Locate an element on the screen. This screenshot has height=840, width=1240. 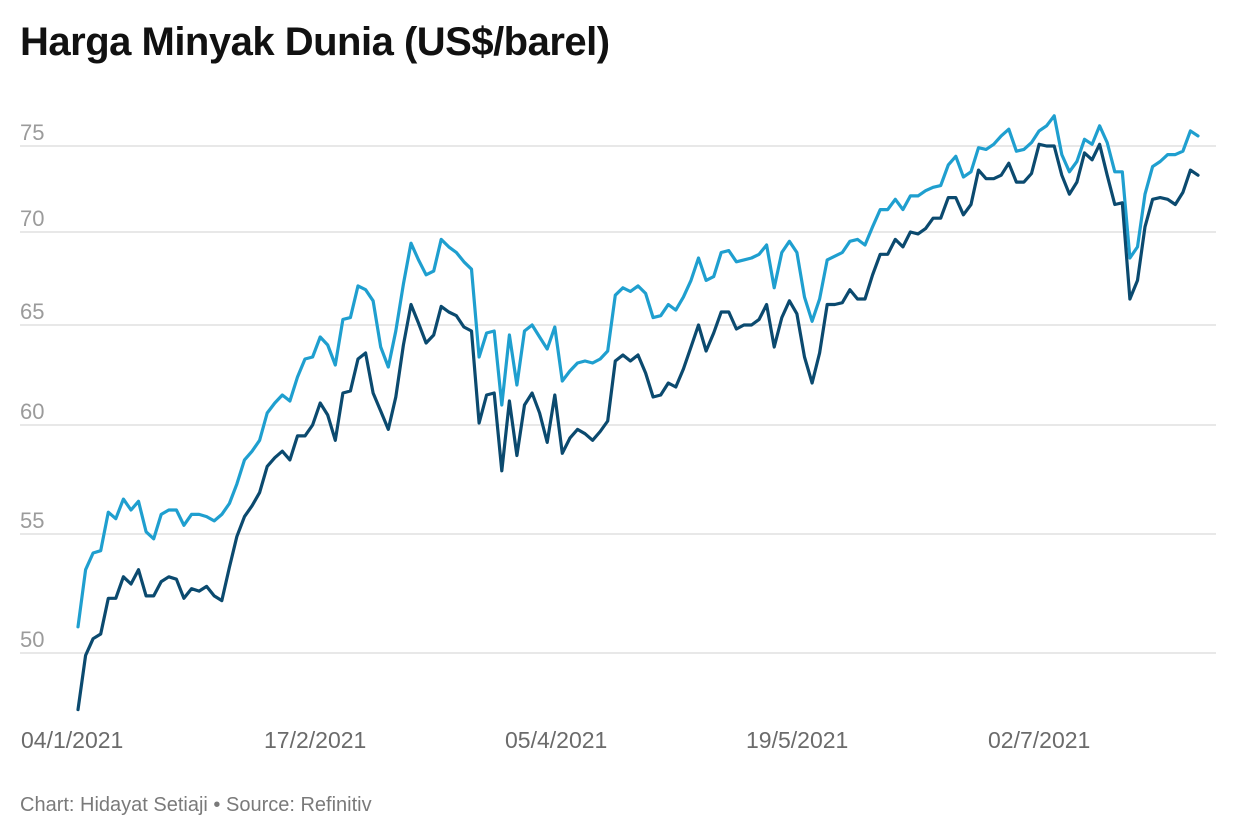
x-tick-label: 19/5/2021 is located at coordinates (797, 740).